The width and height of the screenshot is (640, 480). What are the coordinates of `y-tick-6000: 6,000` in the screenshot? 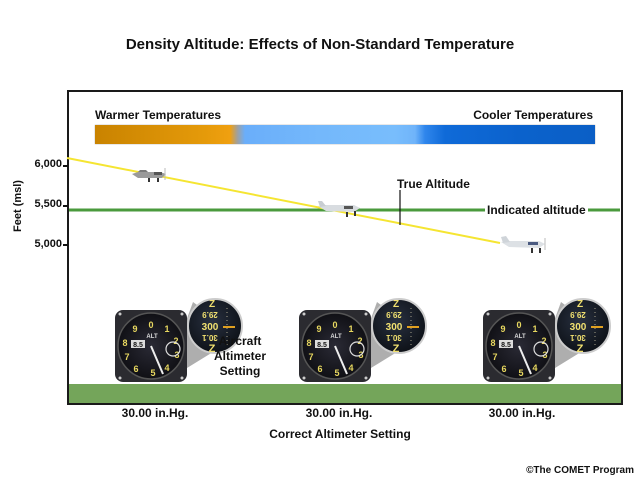 It's located at (48, 164).